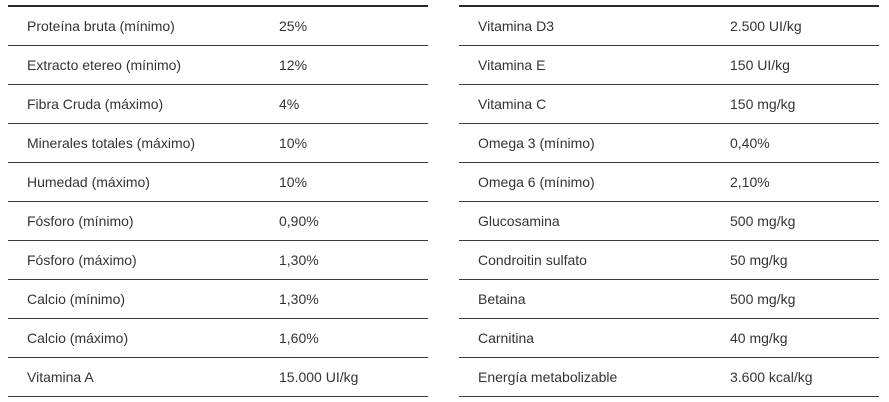  Describe the element at coordinates (669, 299) in the screenshot. I see `table-row: Betaina 500 mg/kg` at that location.